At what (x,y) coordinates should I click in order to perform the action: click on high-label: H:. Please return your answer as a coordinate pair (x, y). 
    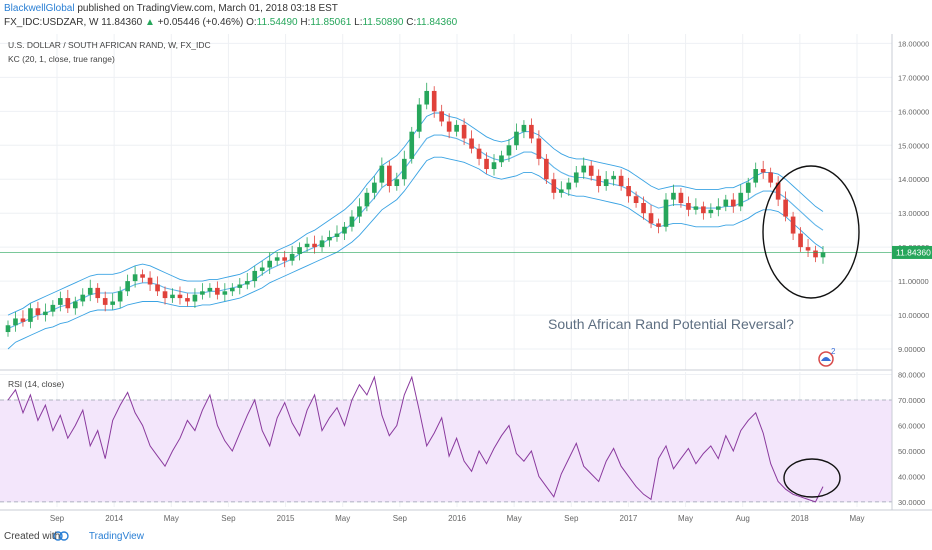
    Looking at the image, I should click on (305, 22).